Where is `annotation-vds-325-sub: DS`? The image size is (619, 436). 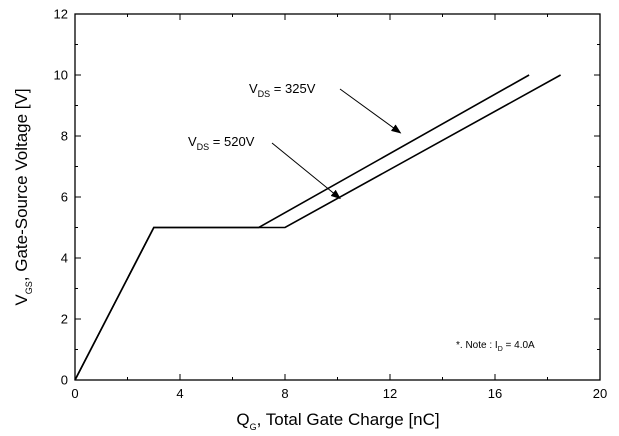 annotation-vds-325-sub: DS is located at coordinates (264, 94).